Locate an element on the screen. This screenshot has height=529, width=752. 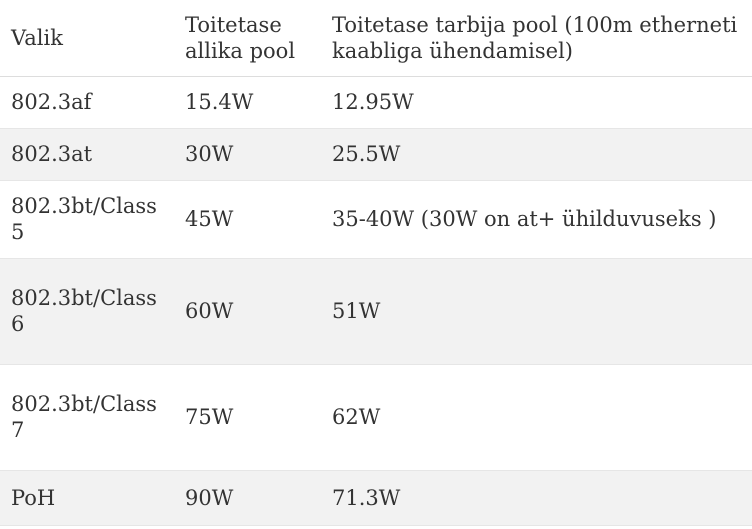
table-cell: PoH is located at coordinates (33, 497).